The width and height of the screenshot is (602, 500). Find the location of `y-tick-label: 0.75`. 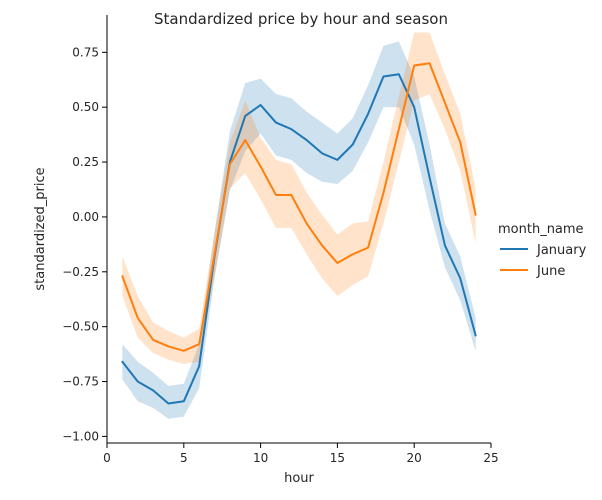

y-tick-label: 0.75 is located at coordinates (85, 52).